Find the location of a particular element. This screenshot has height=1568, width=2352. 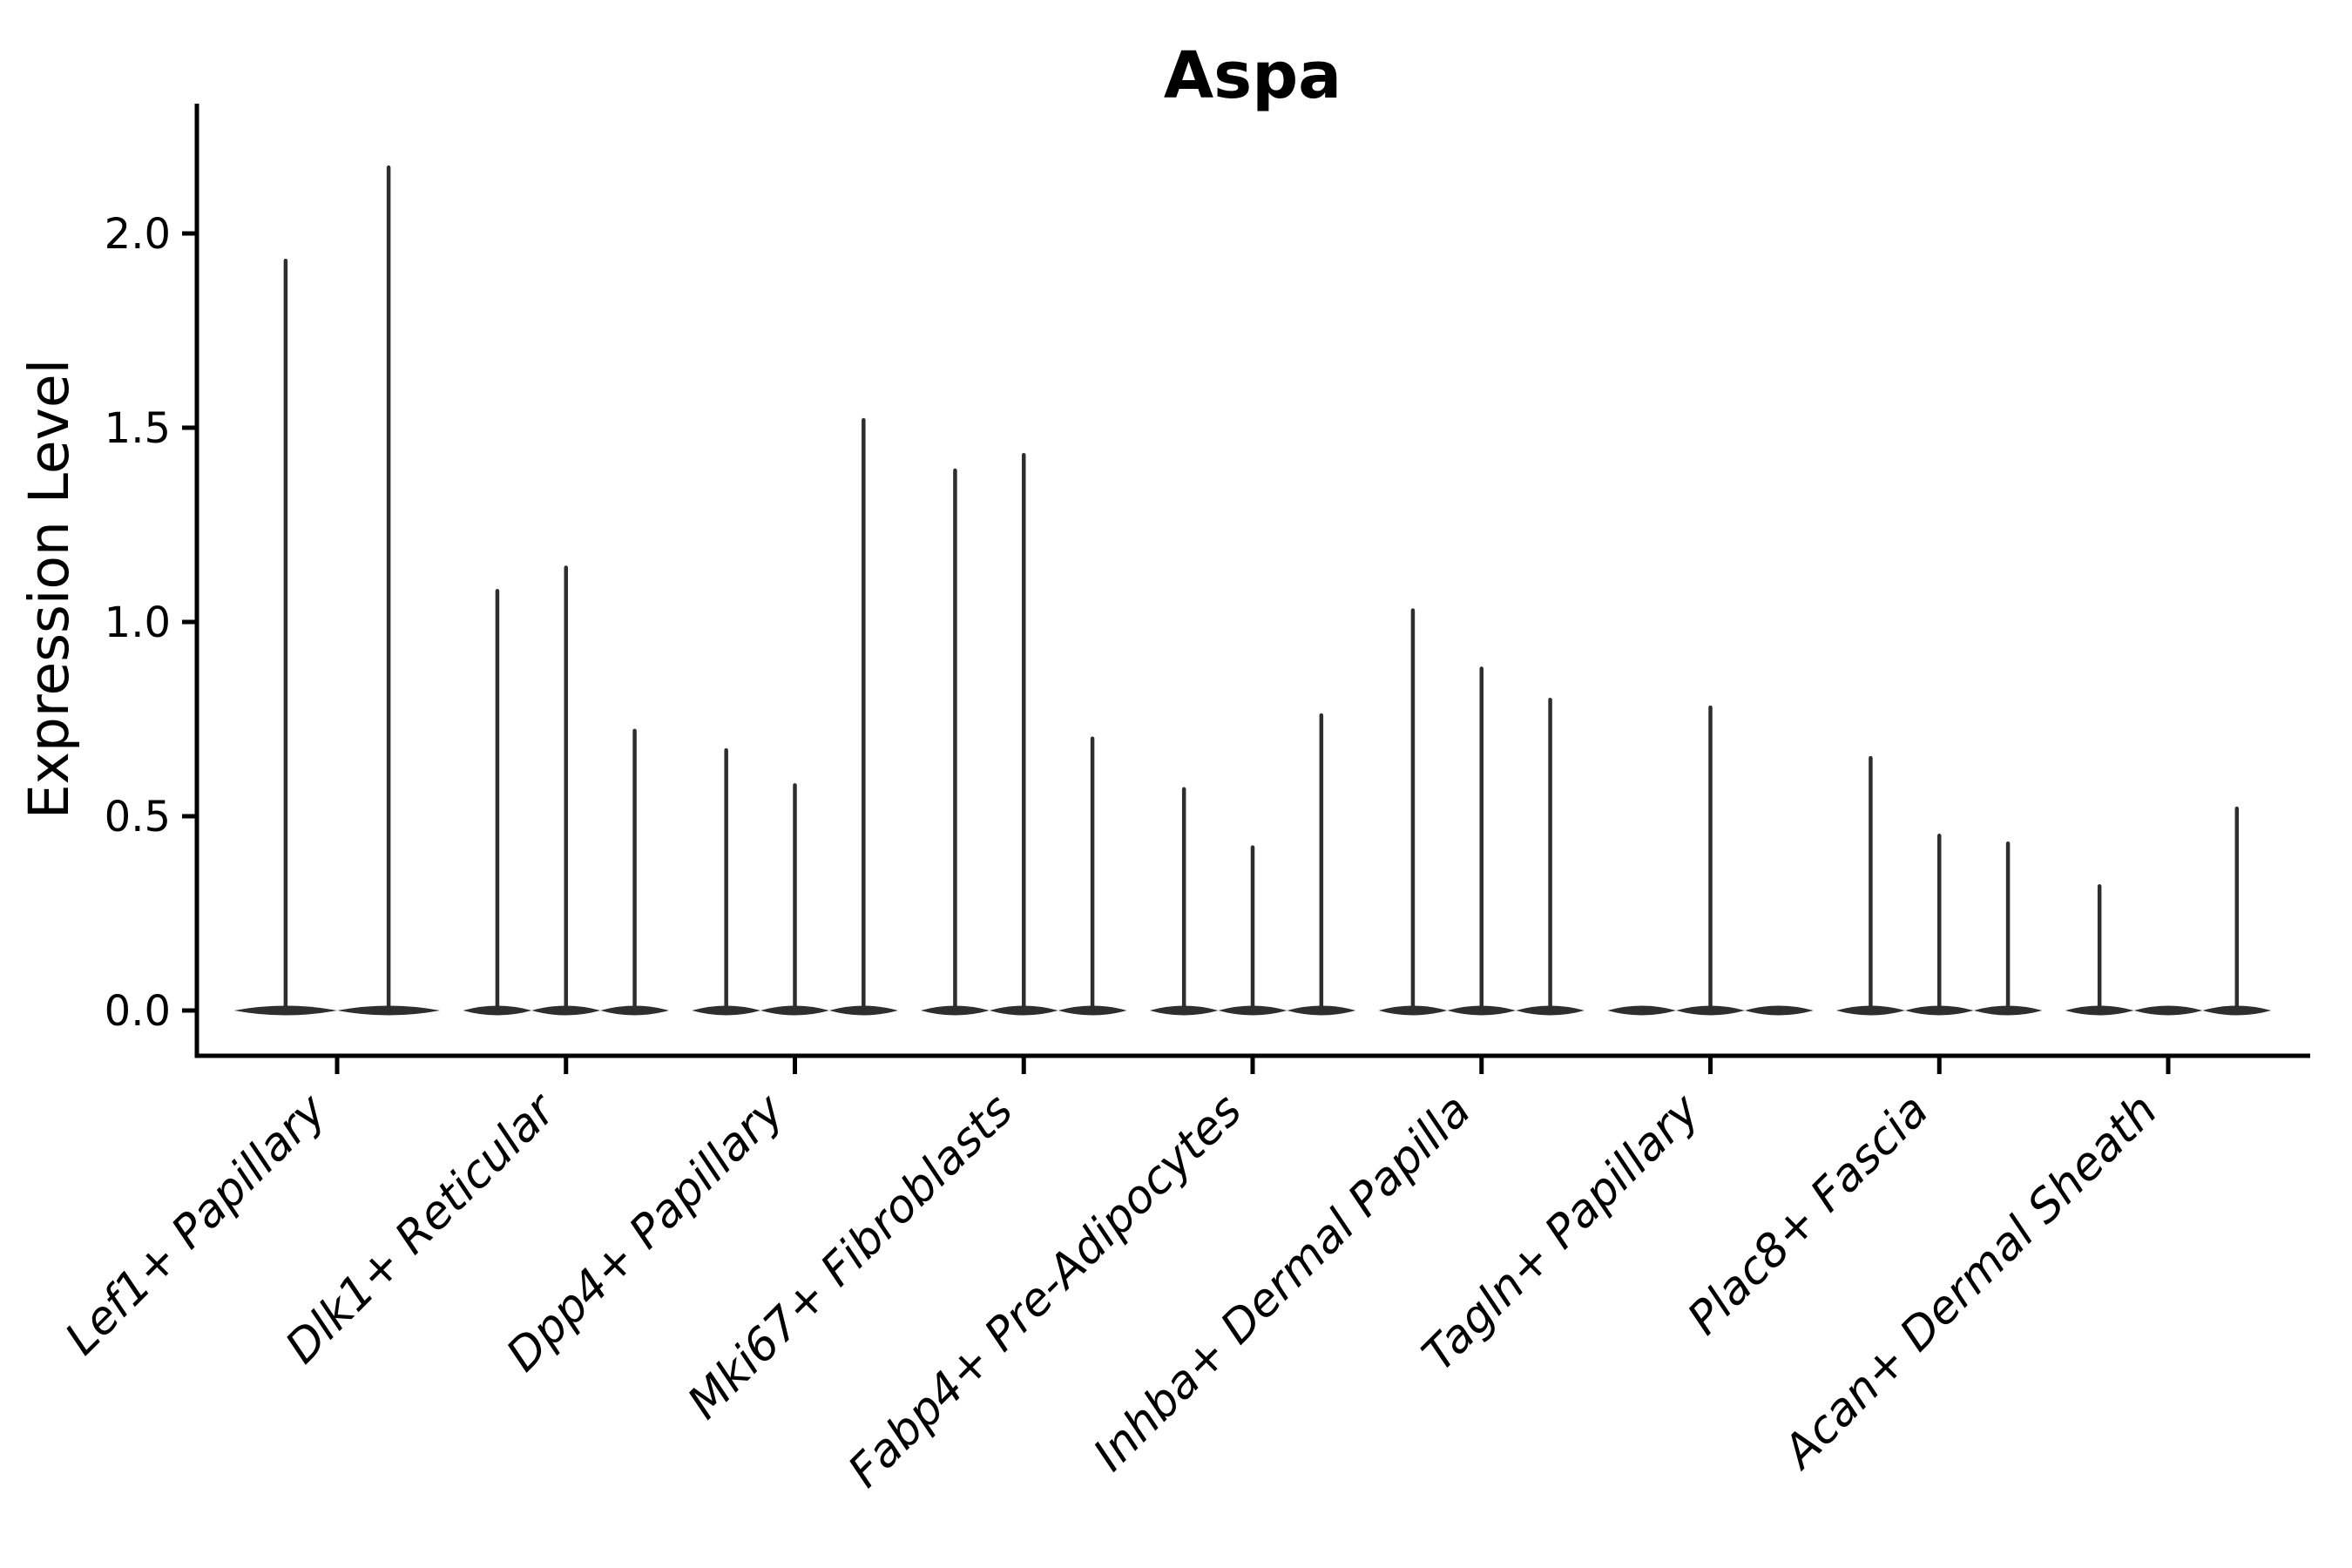

x-tick-label: Fabp4+ Pre-Adipocytes is located at coordinates (1046, 1291).